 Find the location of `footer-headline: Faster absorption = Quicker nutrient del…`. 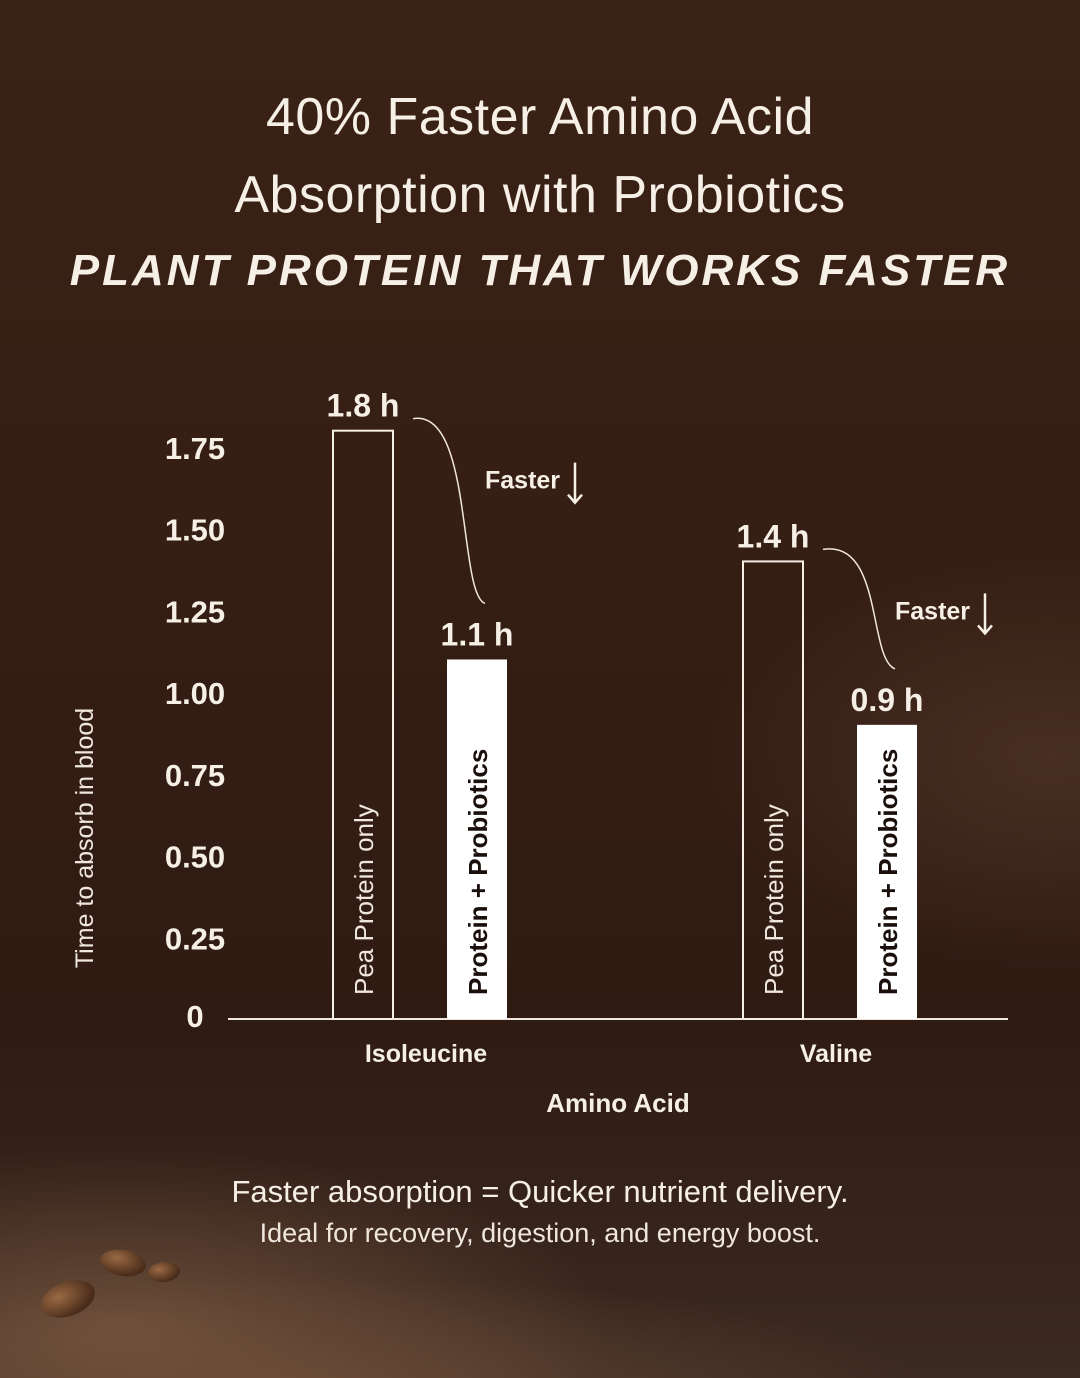

footer-headline: Faster absorption = Quicker nutrient del… is located at coordinates (540, 1191).